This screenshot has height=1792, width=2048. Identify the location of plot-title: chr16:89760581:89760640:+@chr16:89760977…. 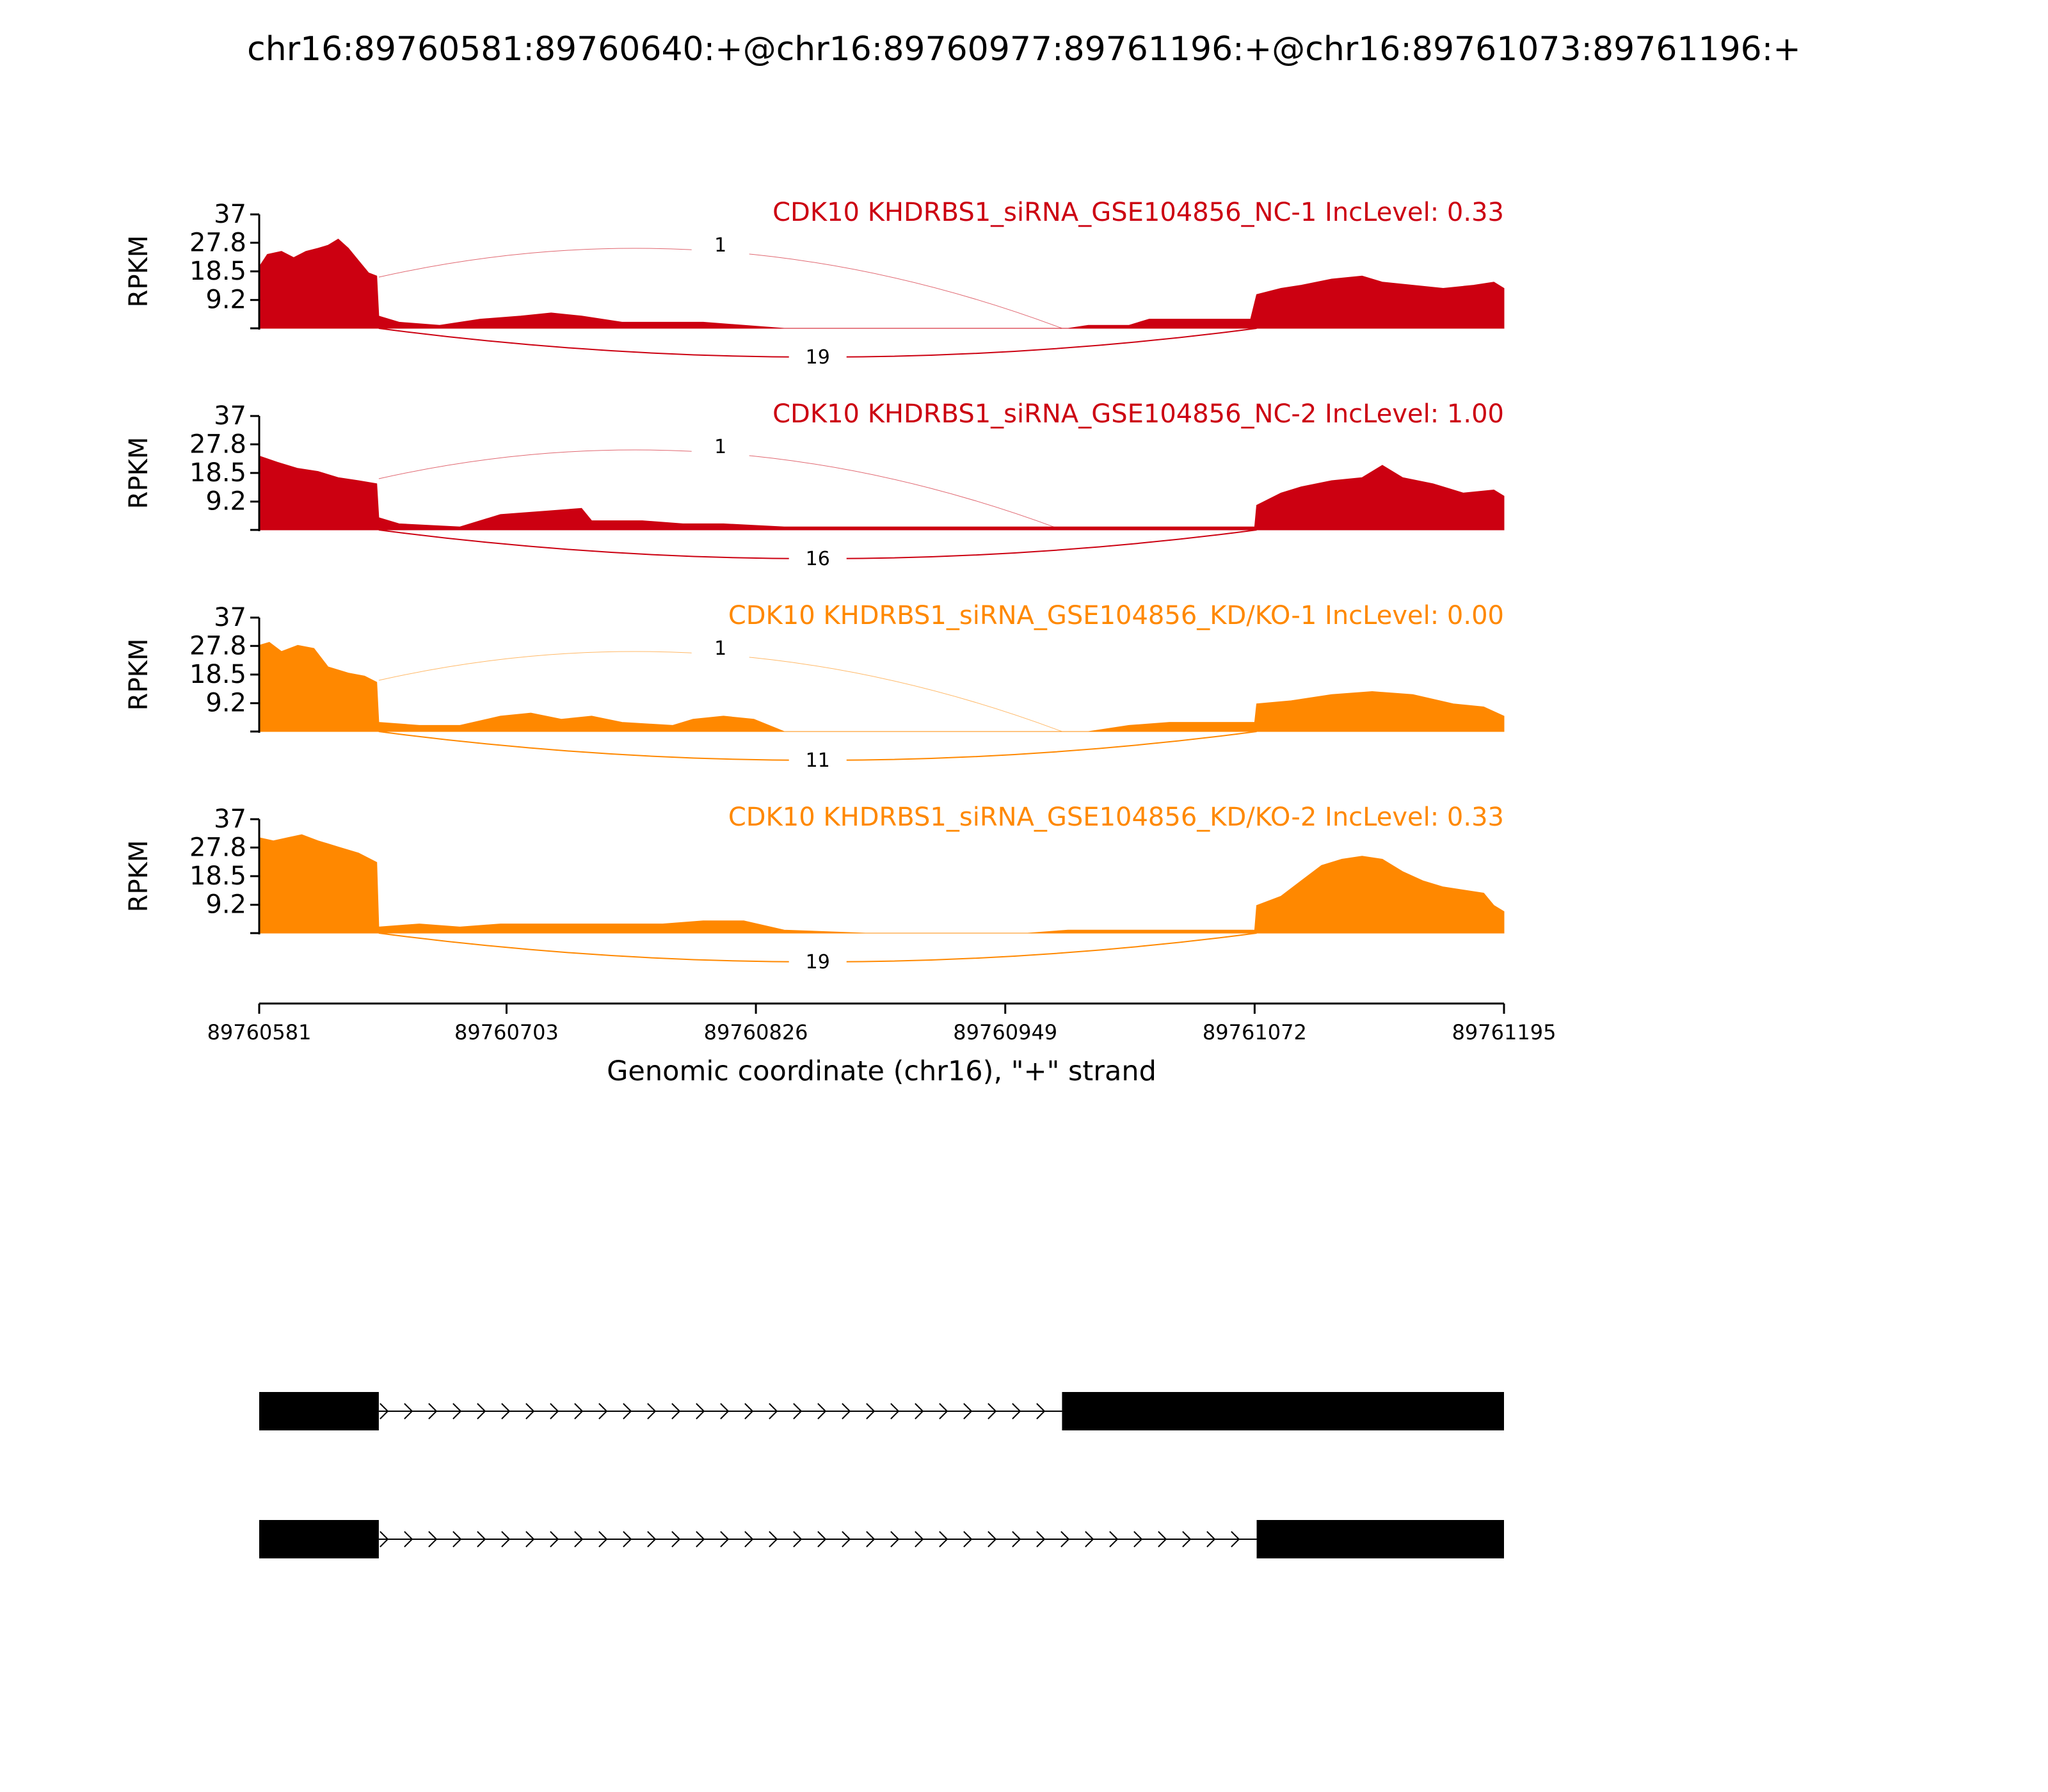
(1024, 49).